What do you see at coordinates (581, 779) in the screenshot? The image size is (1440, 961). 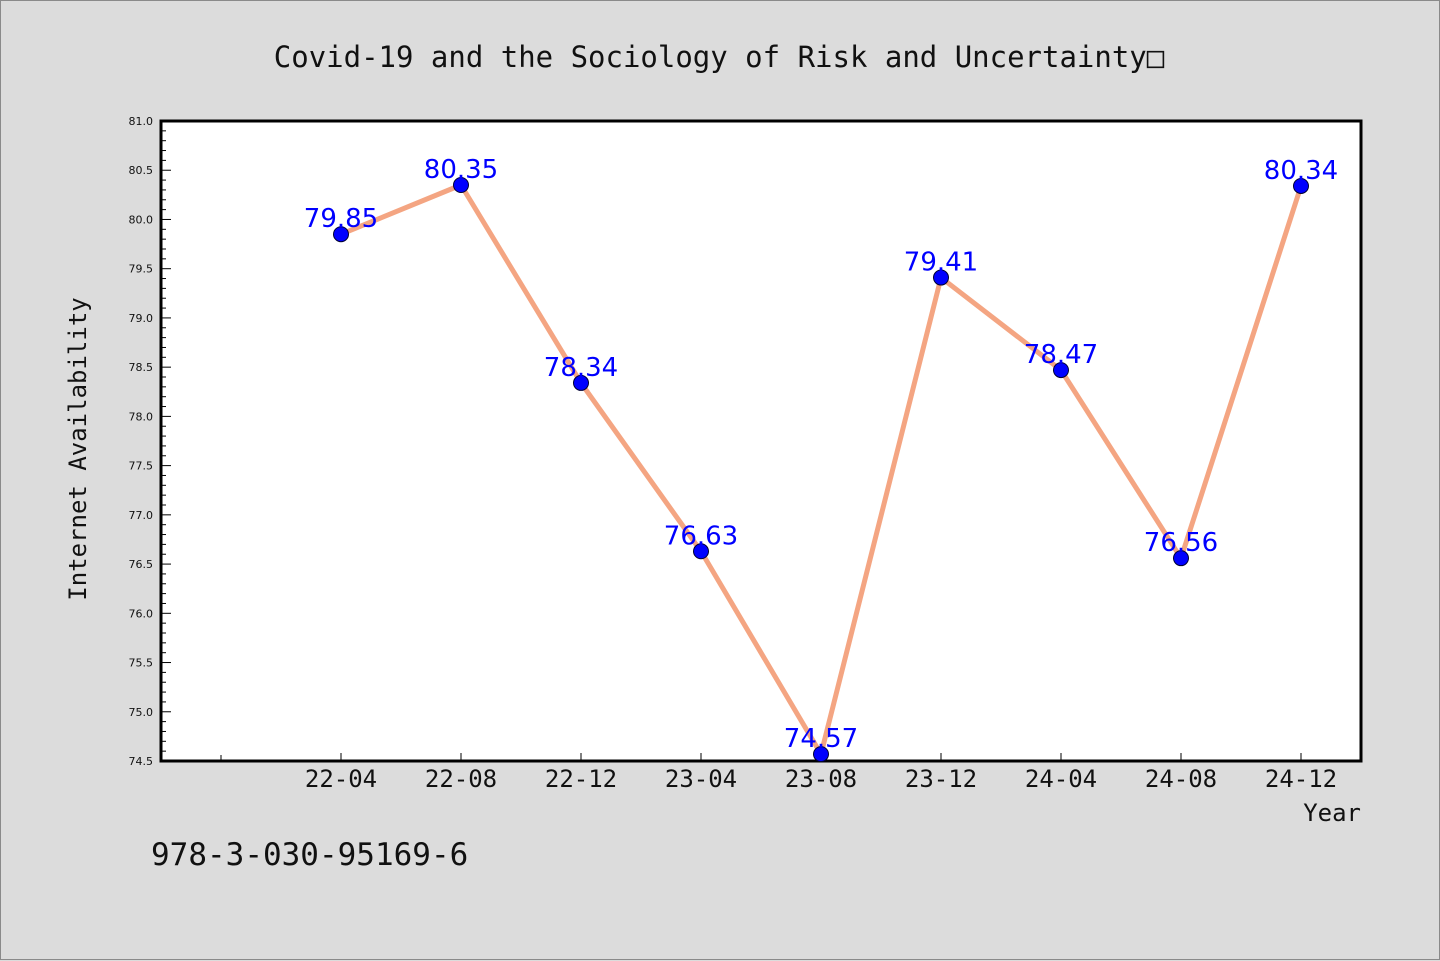 I see `x-tick-label: 22-12` at bounding box center [581, 779].